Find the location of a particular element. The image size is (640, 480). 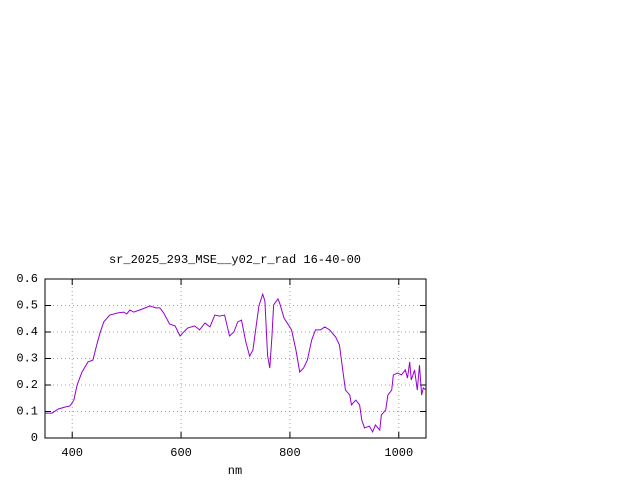

x-axis-label: nm is located at coordinates (235, 471).